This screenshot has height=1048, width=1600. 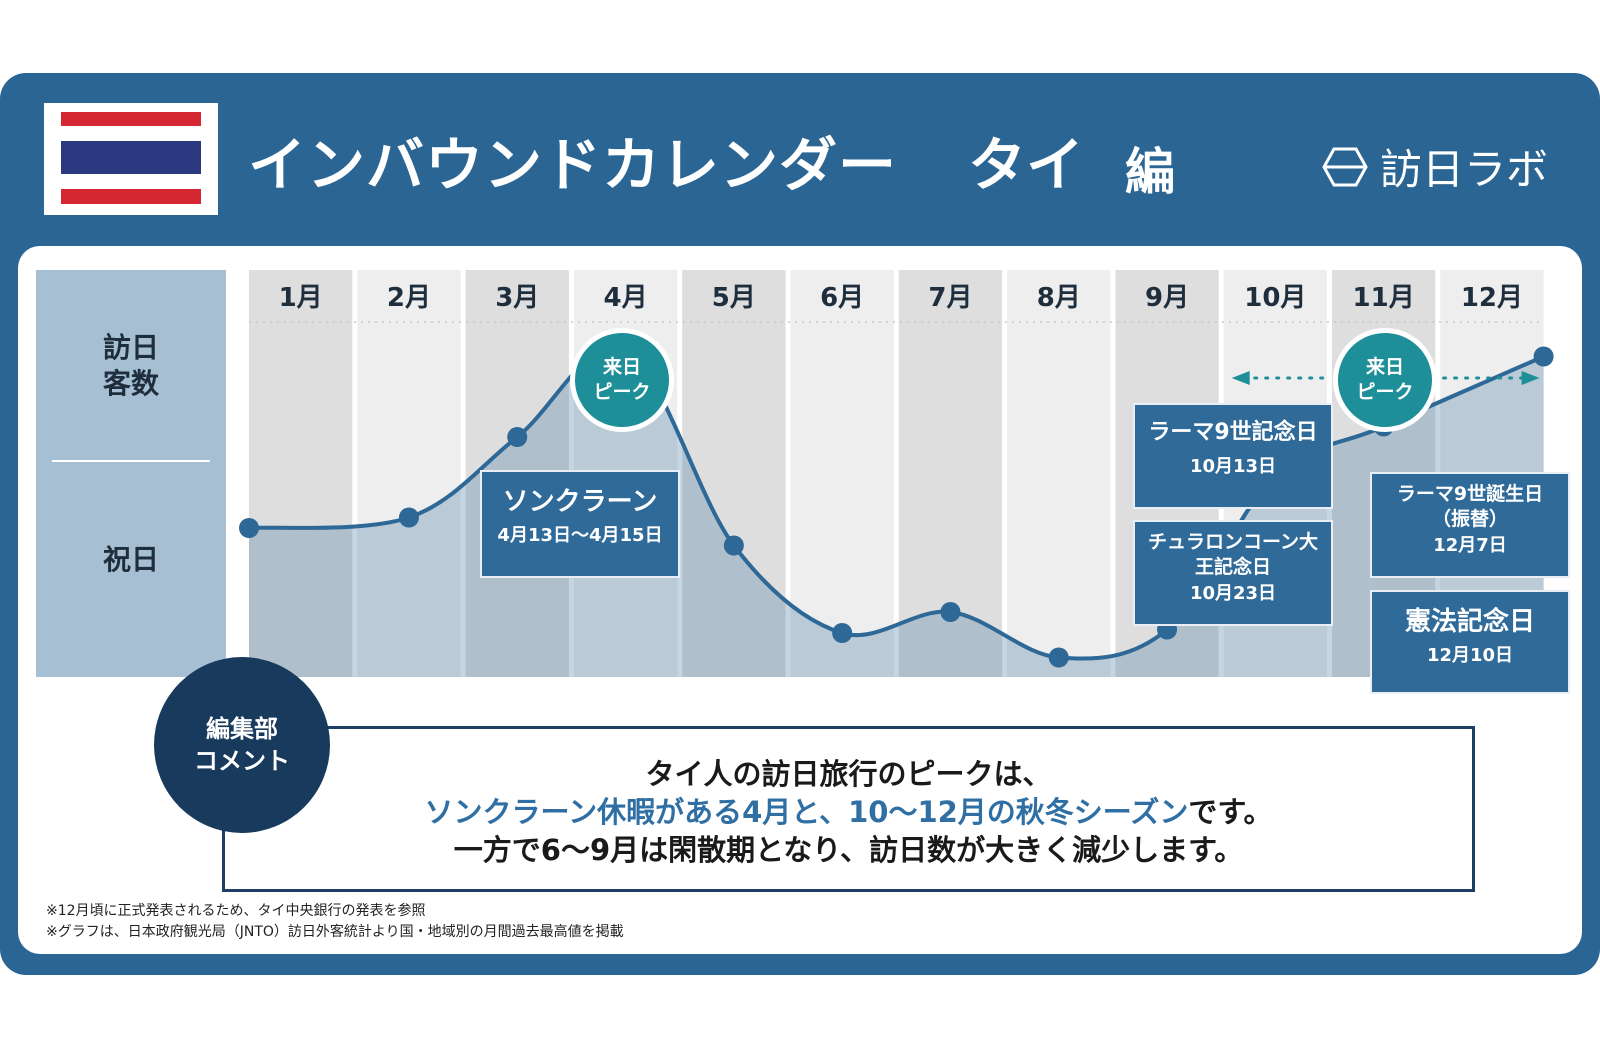 What do you see at coordinates (130, 383) in the screenshot?
I see `visitors-label-2: 客数` at bounding box center [130, 383].